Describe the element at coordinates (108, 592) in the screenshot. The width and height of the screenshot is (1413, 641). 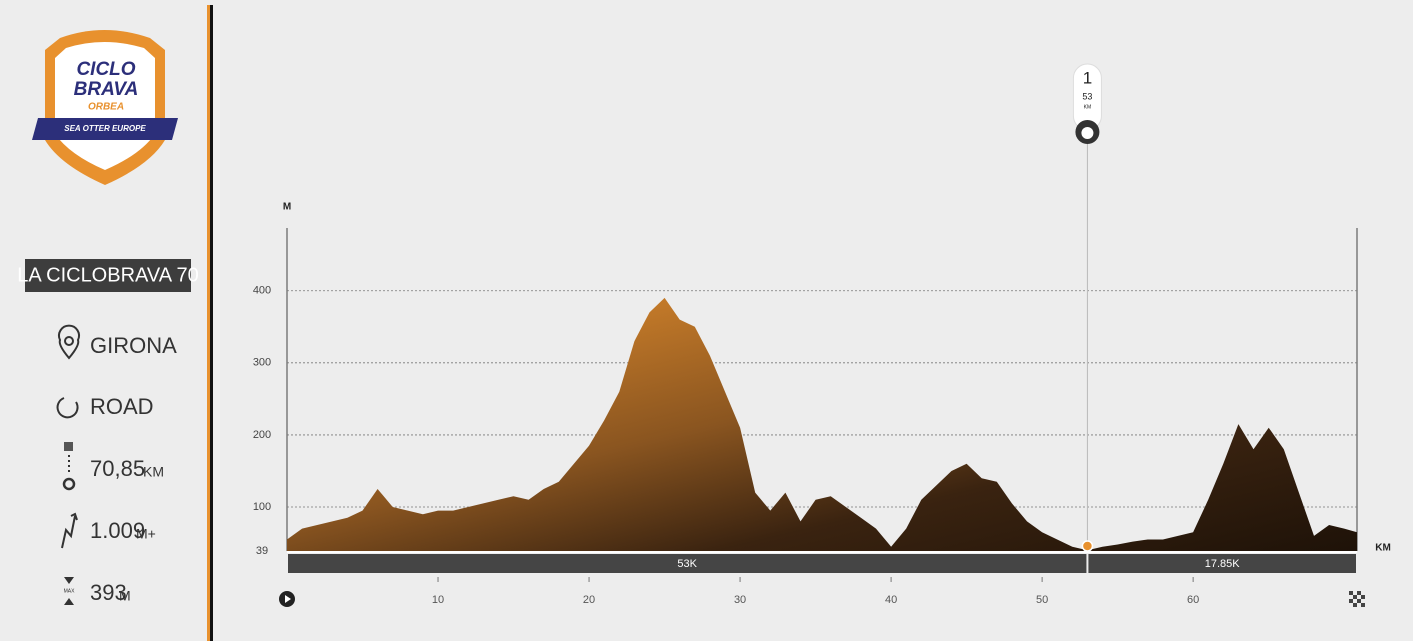
I see `max-value: 393` at that location.